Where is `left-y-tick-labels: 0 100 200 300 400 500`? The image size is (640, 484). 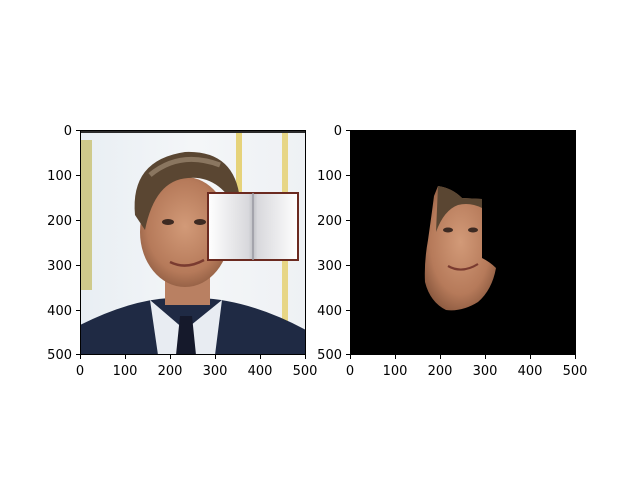
left-y-tick-labels: 0 100 200 300 400 500 is located at coordinates (59, 243).